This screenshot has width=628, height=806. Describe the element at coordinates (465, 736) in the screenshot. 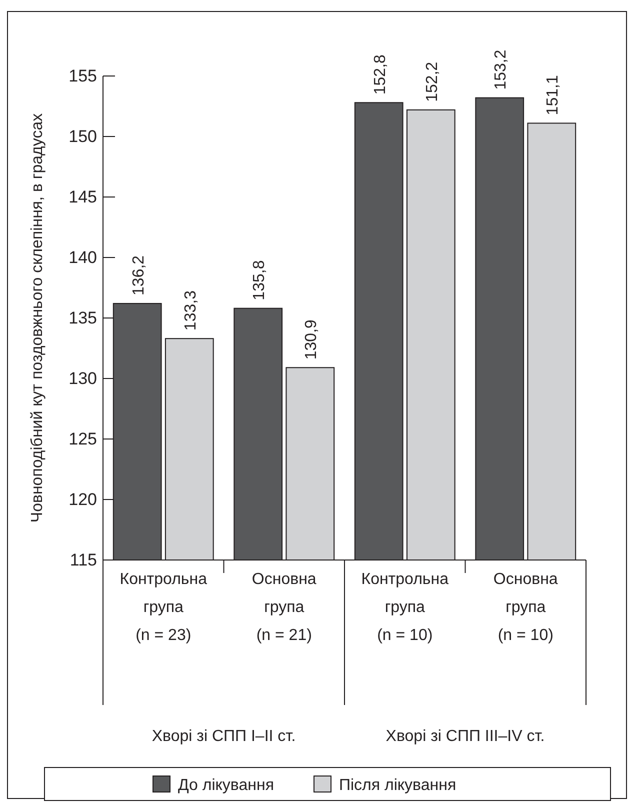

I see `text: Хворі зі СПП III–IV ст.` at that location.